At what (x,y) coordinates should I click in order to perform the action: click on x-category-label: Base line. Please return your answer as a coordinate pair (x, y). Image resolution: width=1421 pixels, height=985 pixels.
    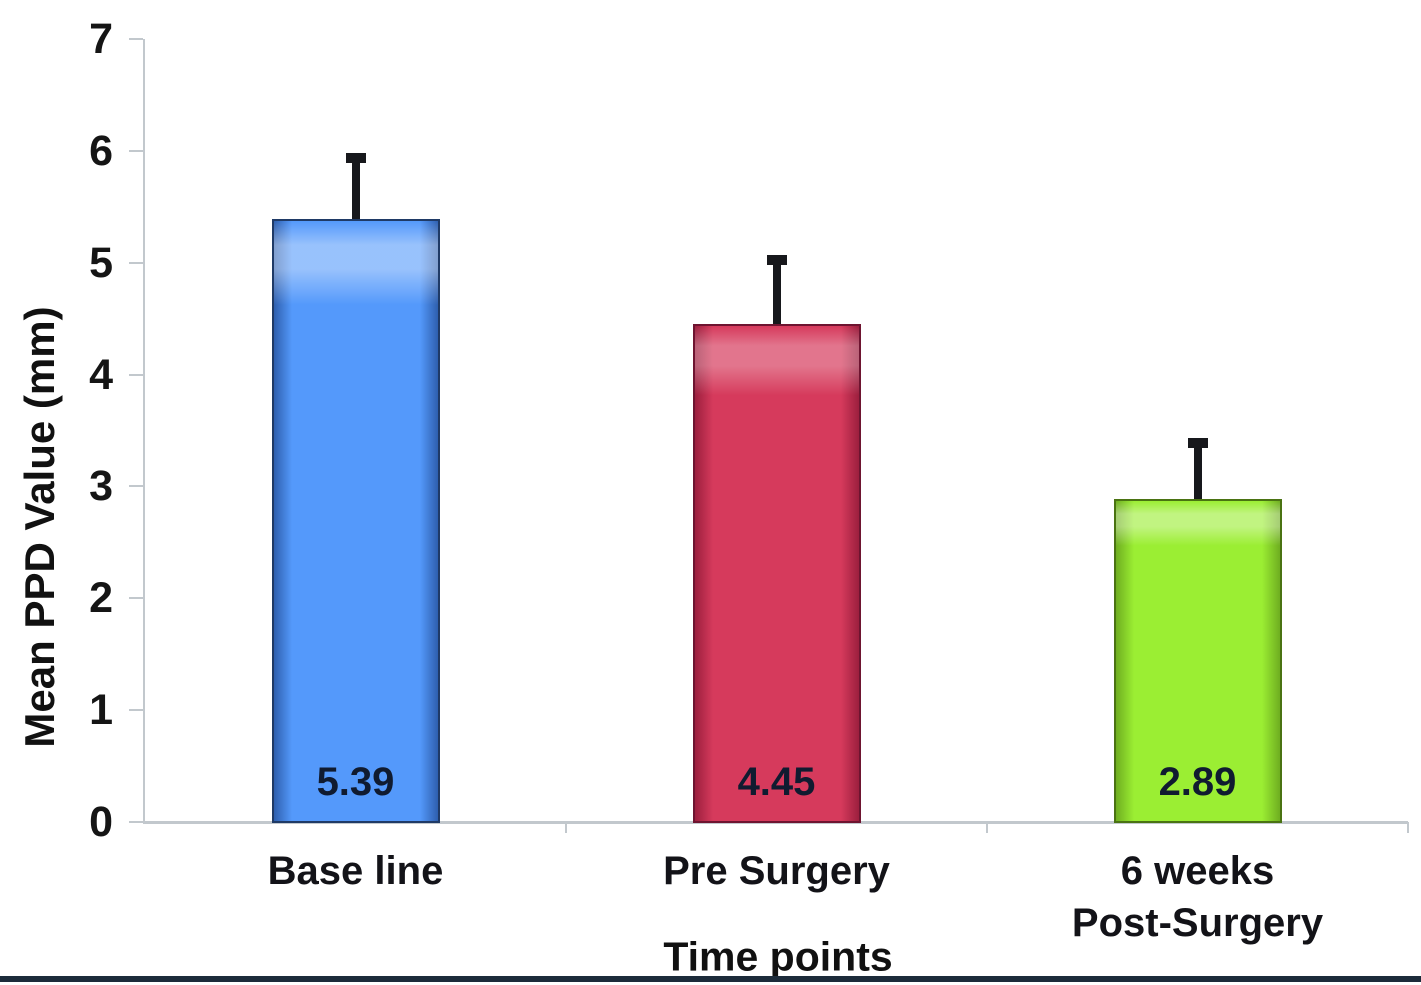
    Looking at the image, I should click on (355, 871).